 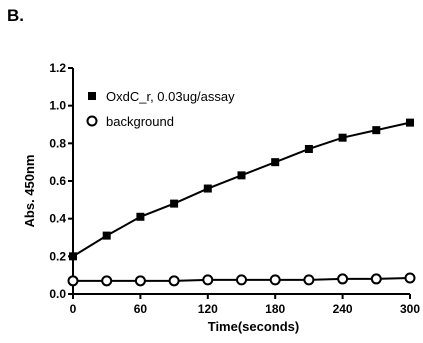 What do you see at coordinates (160, 109) in the screenshot?
I see `legend: OxdC_r, 0.03ug/assay background` at bounding box center [160, 109].